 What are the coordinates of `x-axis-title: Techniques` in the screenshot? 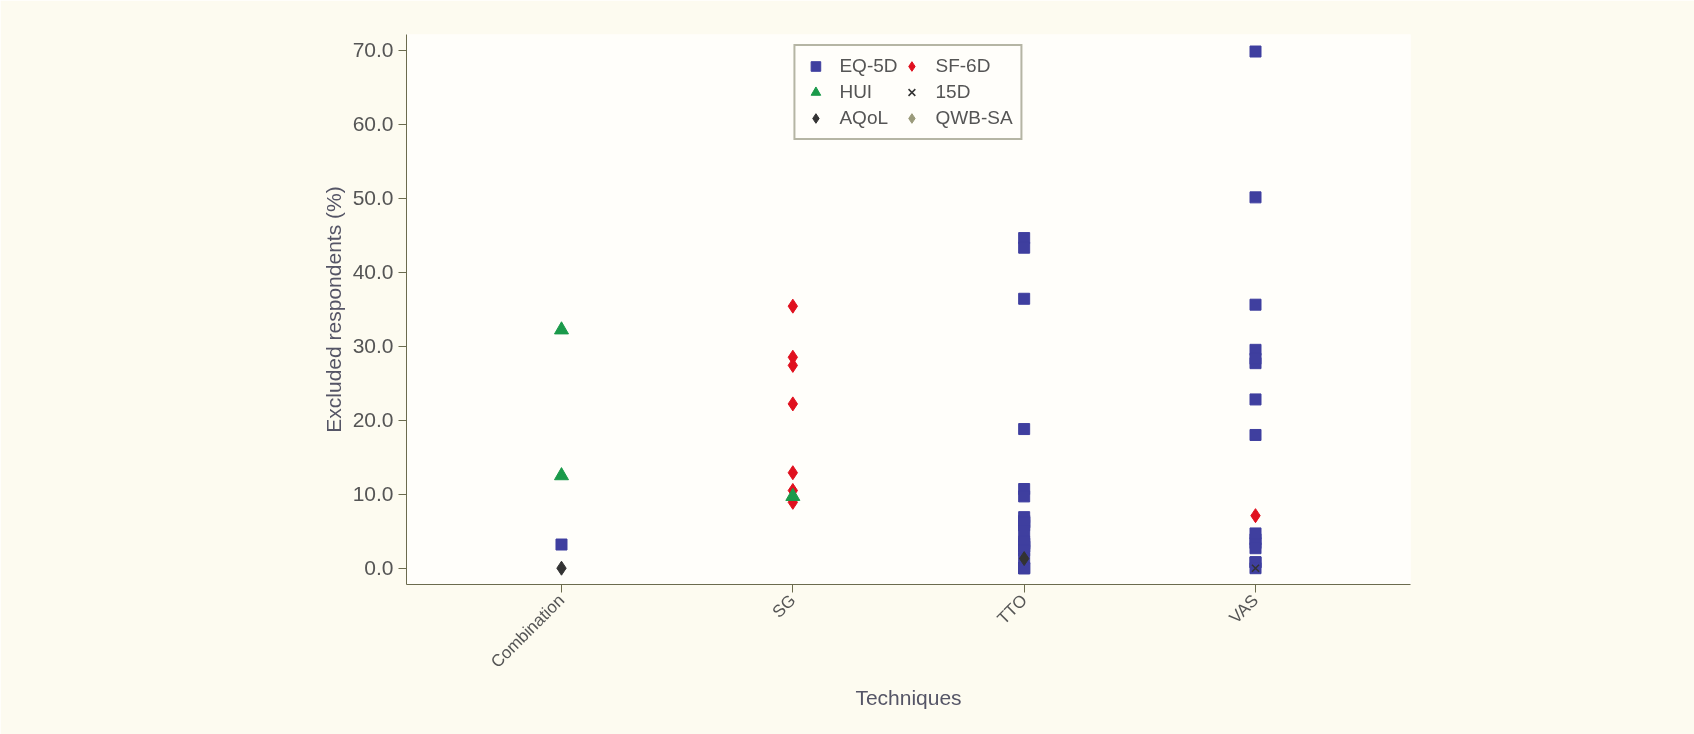 It's located at (908, 698).